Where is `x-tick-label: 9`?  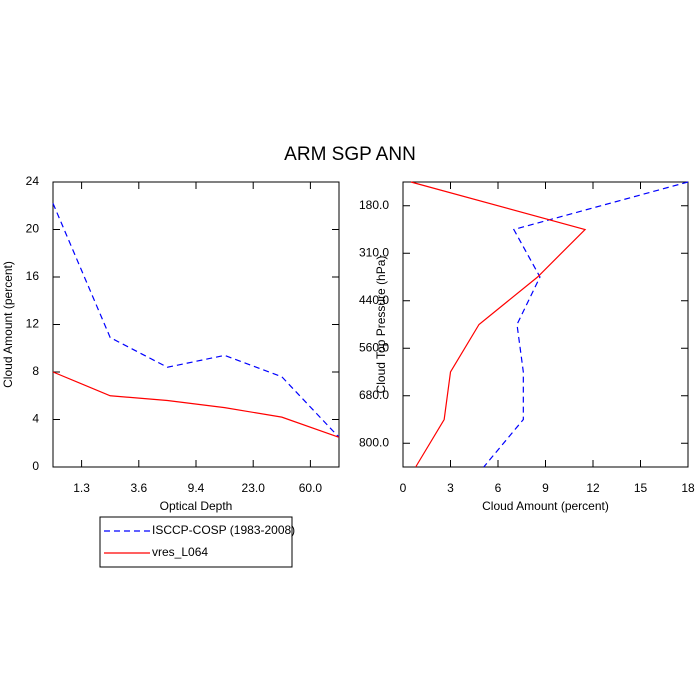 x-tick-label: 9 is located at coordinates (545, 488).